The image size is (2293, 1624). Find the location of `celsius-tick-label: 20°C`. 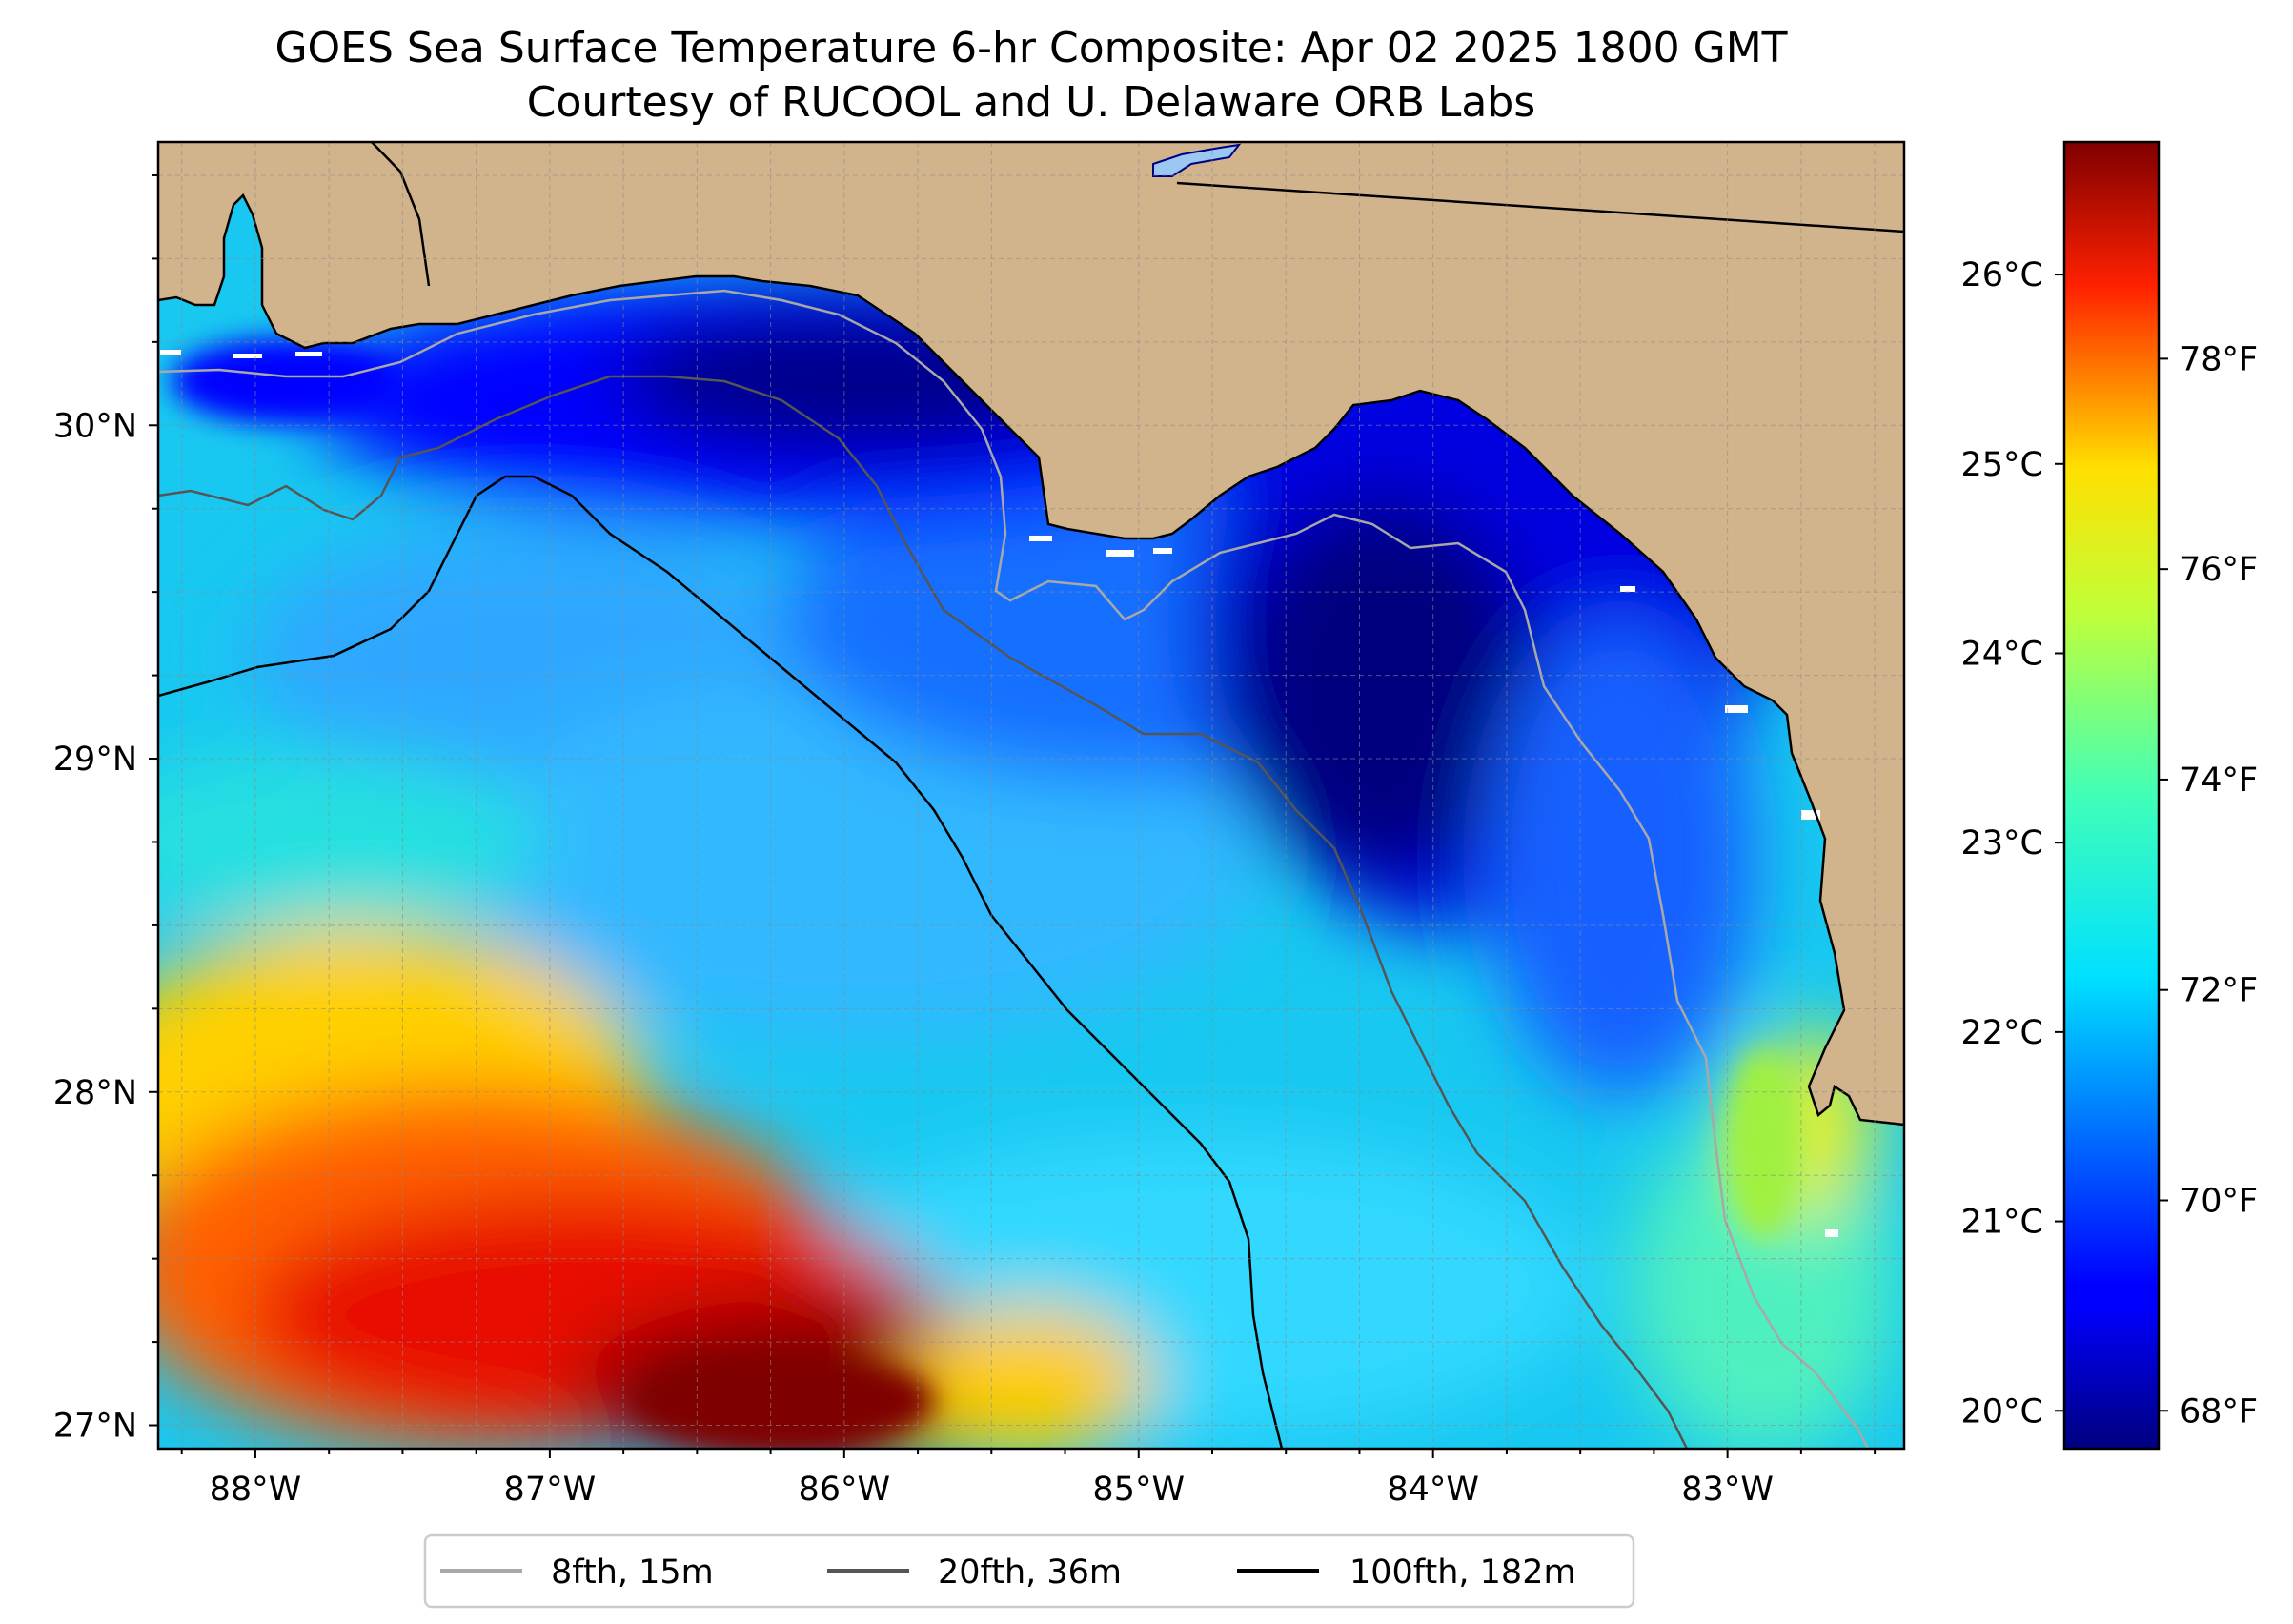

celsius-tick-label: 20°C is located at coordinates (2002, 1411).